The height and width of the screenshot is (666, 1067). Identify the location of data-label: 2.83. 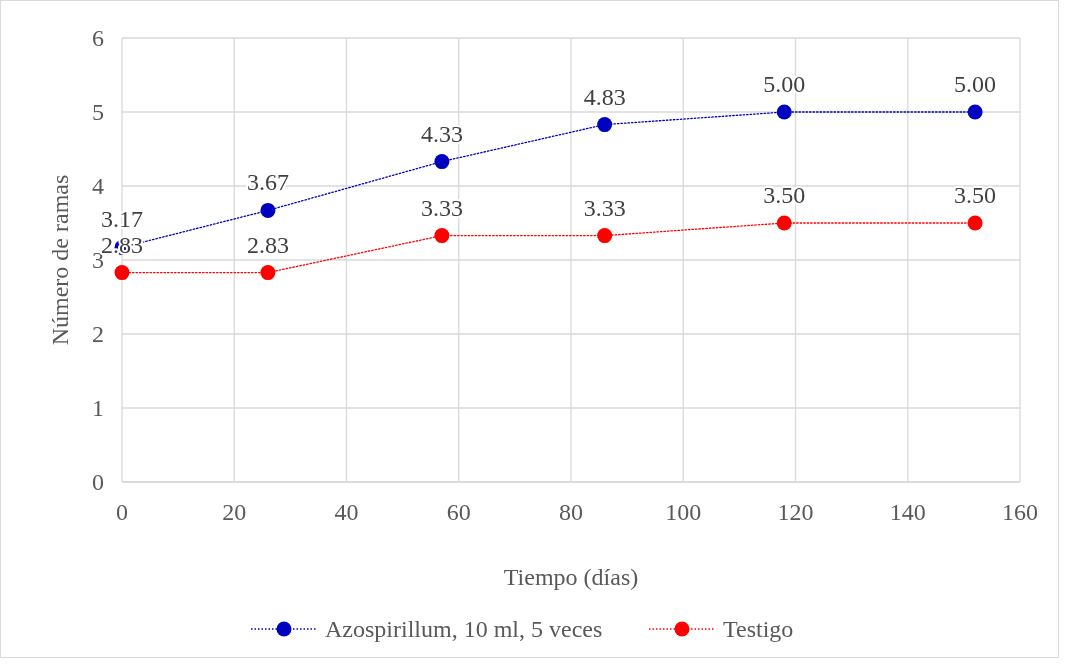
(267, 244).